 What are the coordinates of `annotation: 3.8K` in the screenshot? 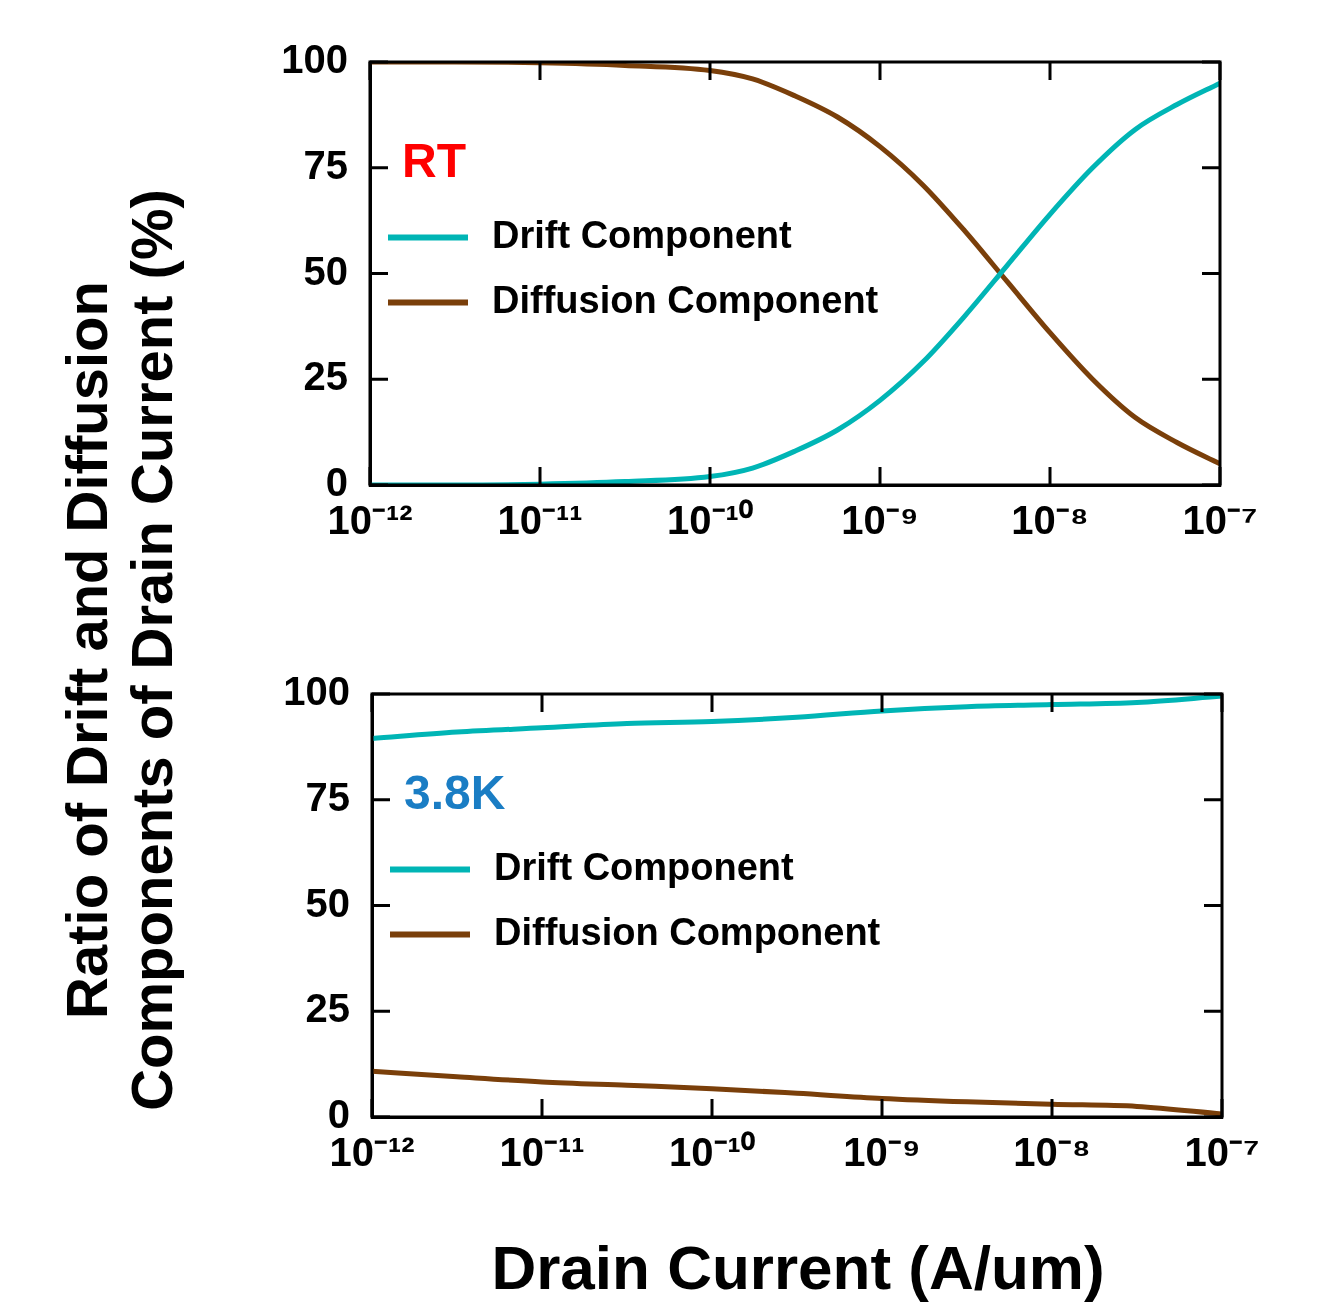 It's located at (455, 792).